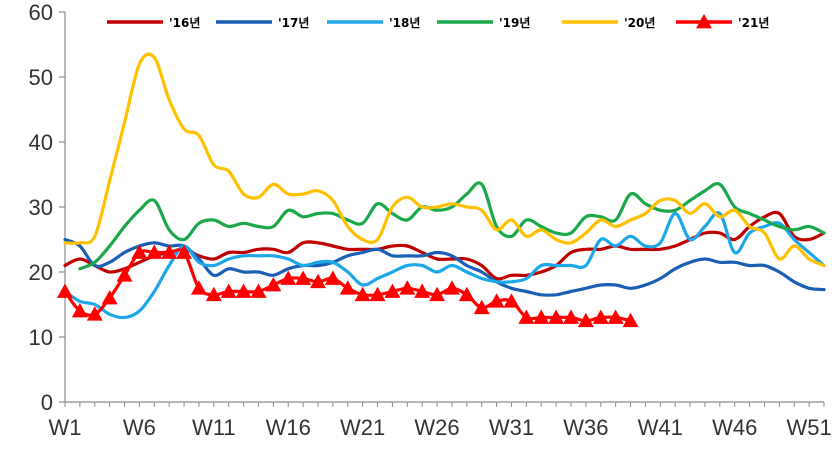 The width and height of the screenshot is (836, 449). I want to click on y-tick-label: 30, so click(41, 207).